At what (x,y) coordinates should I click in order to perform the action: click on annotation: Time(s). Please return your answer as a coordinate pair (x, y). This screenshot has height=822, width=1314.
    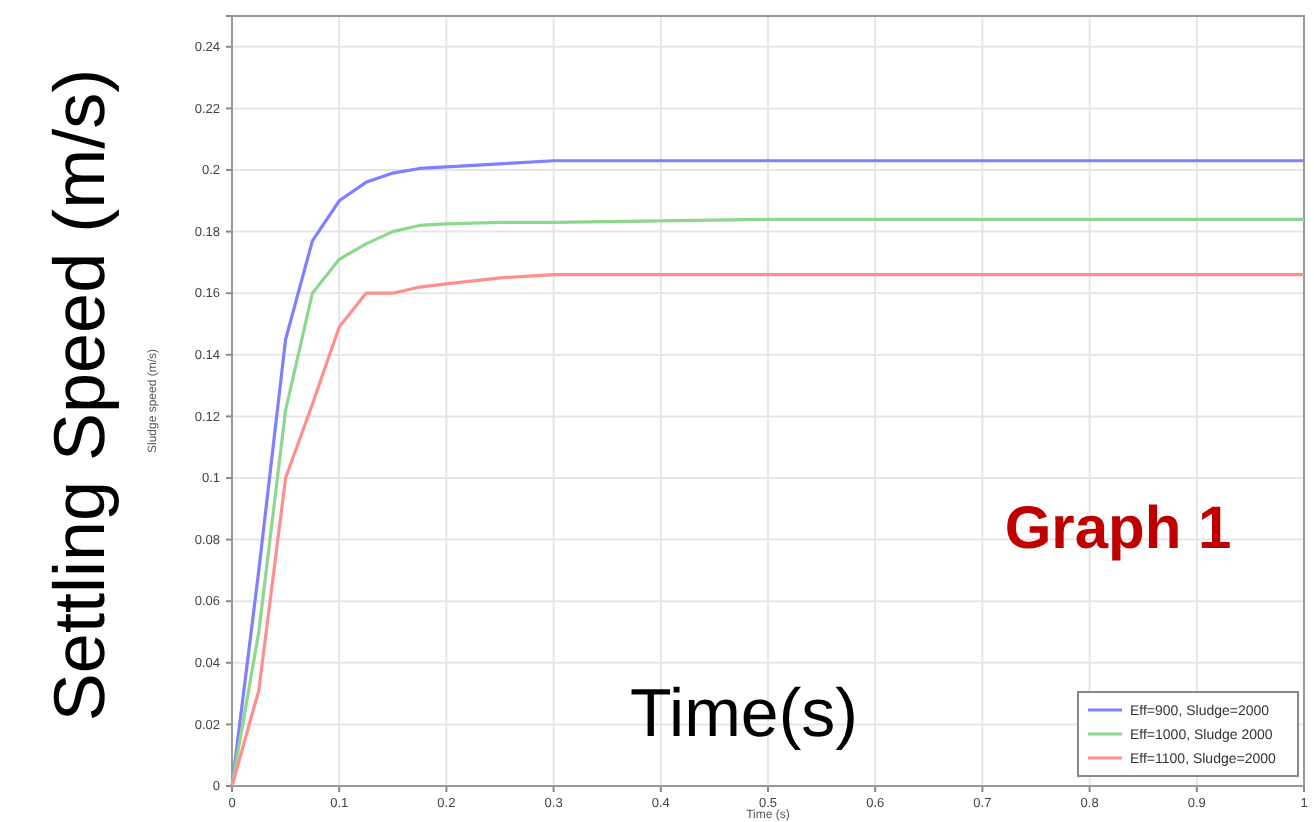
    Looking at the image, I should click on (744, 714).